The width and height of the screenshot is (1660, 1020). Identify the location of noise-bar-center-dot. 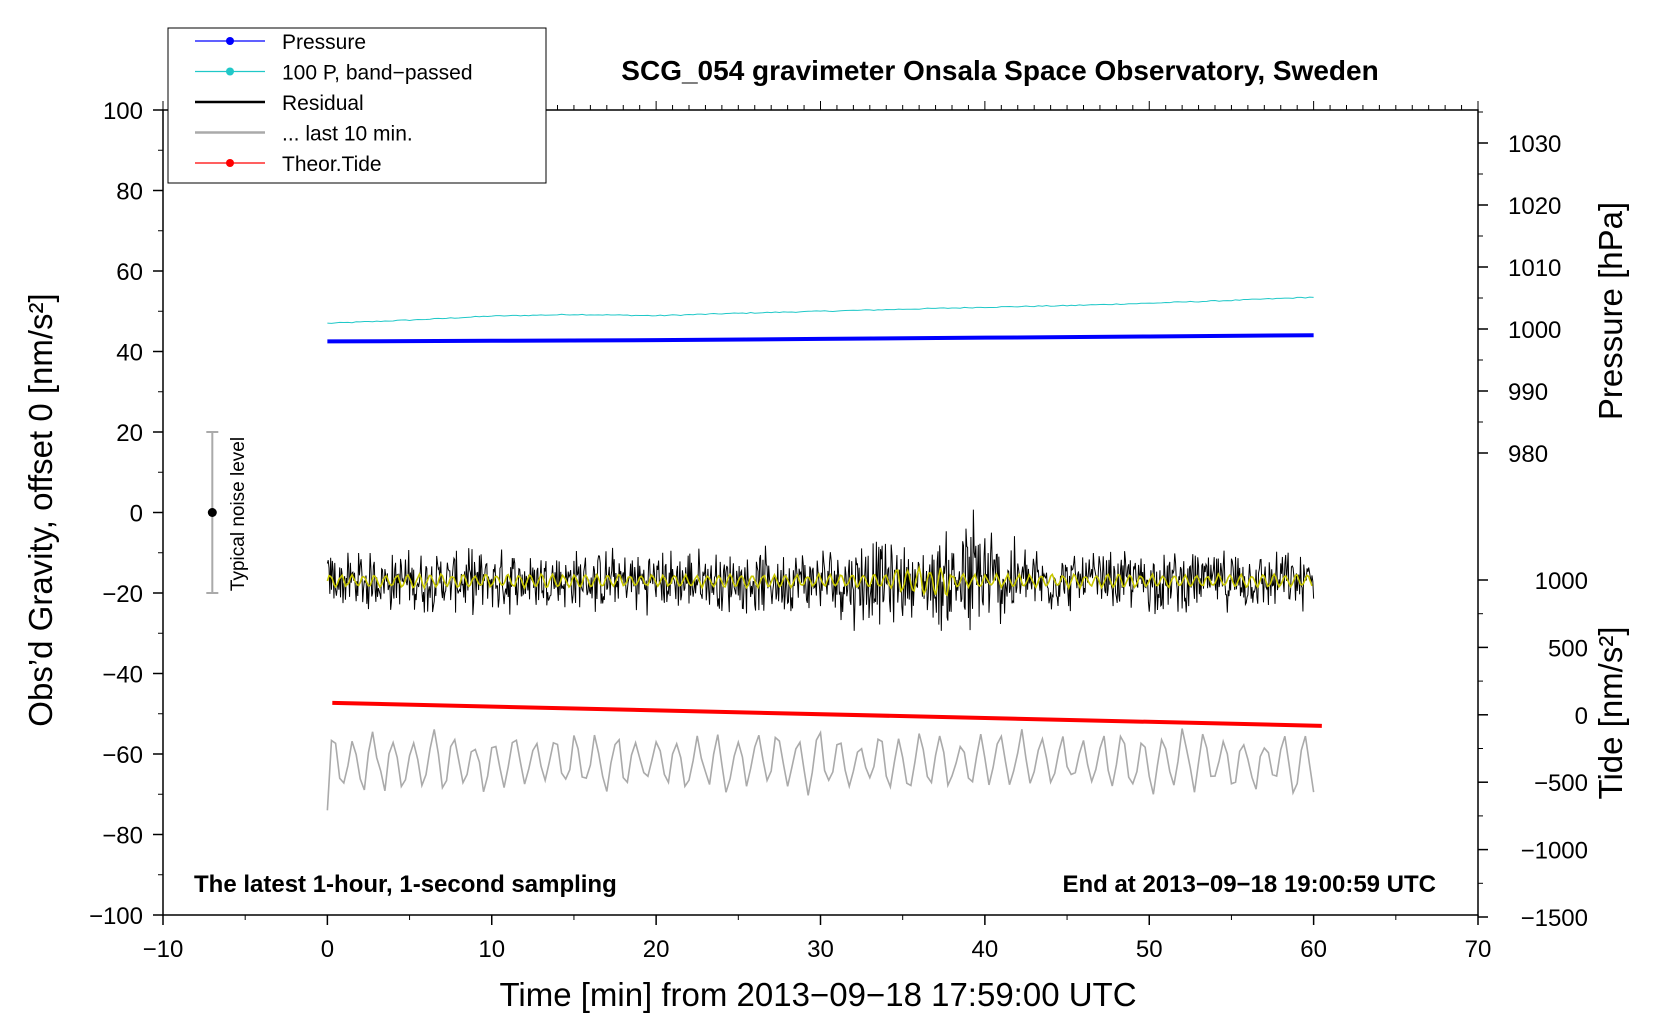
(212, 512).